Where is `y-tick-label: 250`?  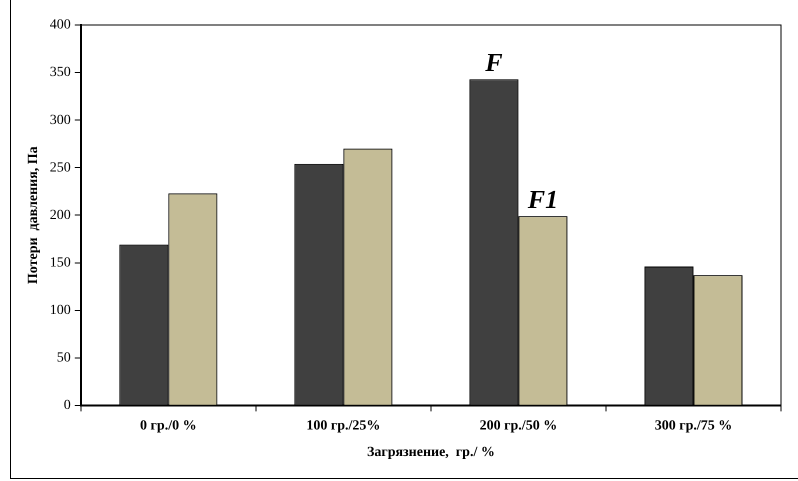 y-tick-label: 250 is located at coordinates (60, 168).